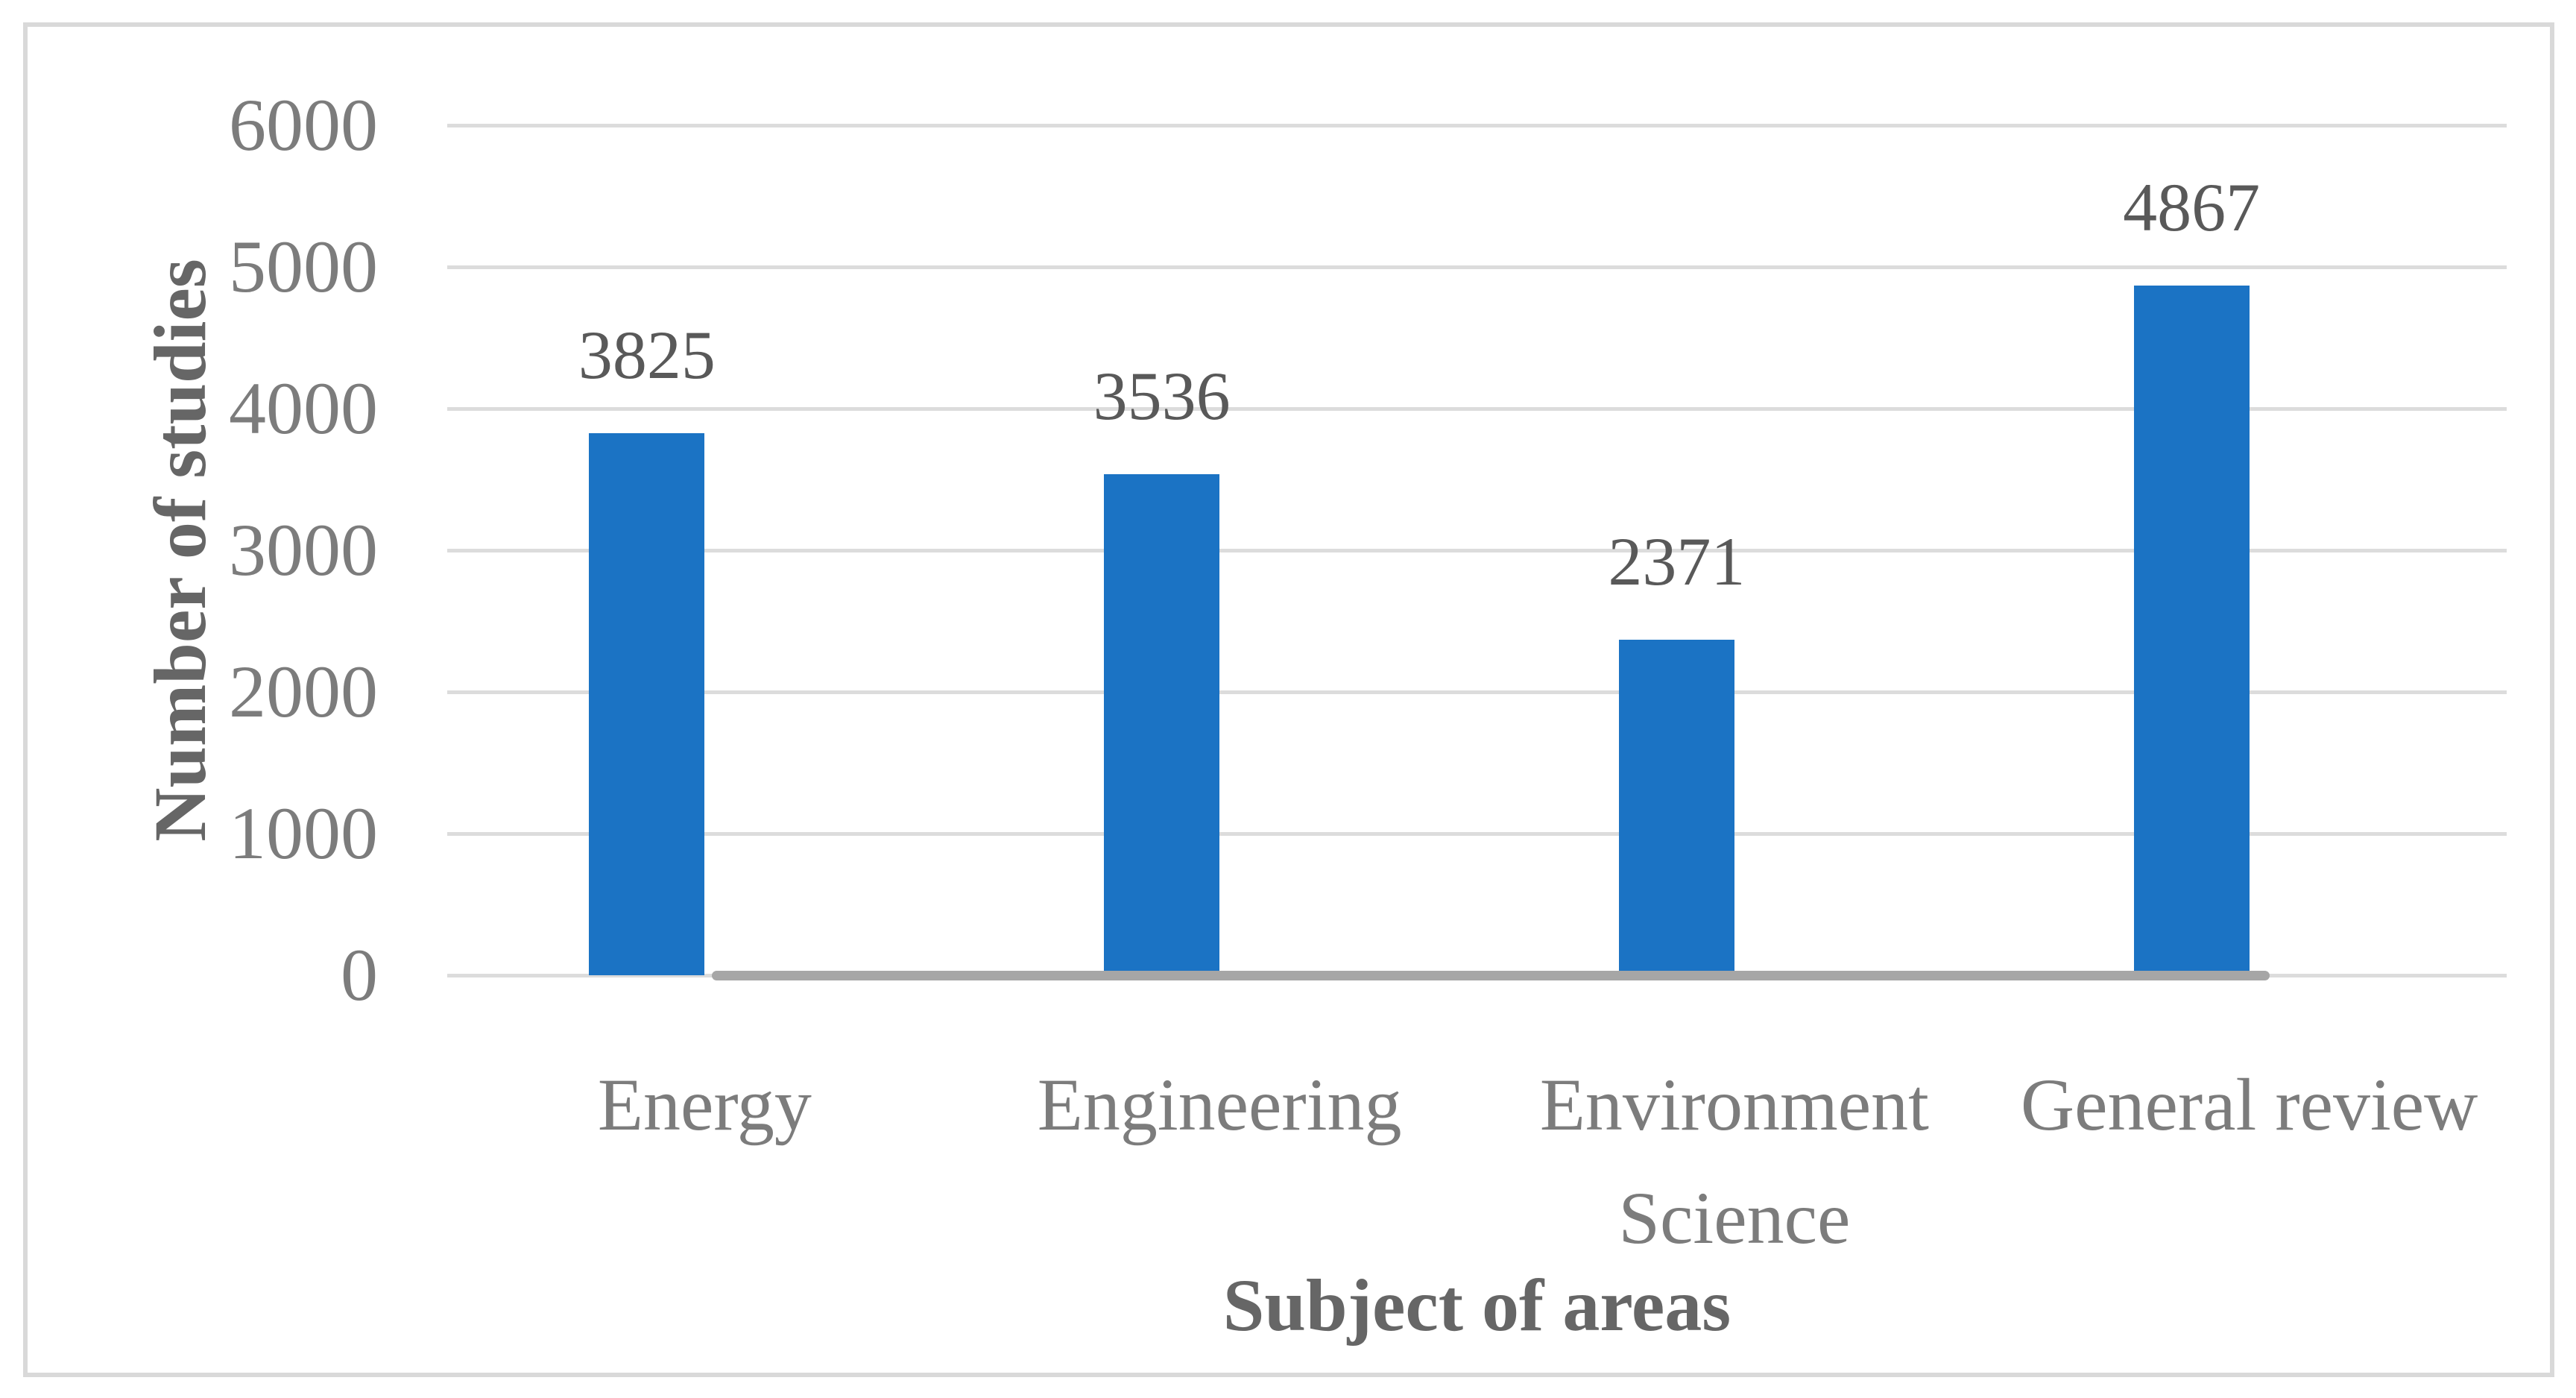 The height and width of the screenshot is (1398, 2576). What do you see at coordinates (704, 1104) in the screenshot?
I see `category-label-energy: Energy` at bounding box center [704, 1104].